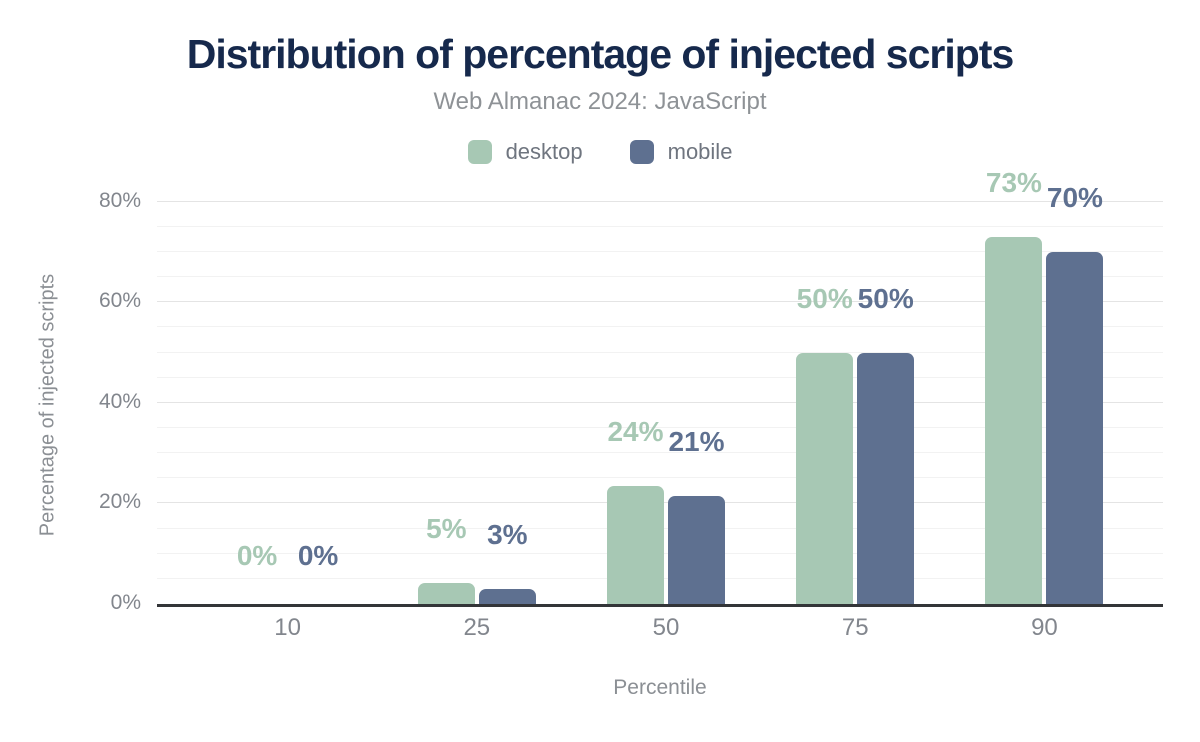 This screenshot has height=742, width=1200. Describe the element at coordinates (635, 431) in the screenshot. I see `value-label-desktop-p50: 24%` at that location.